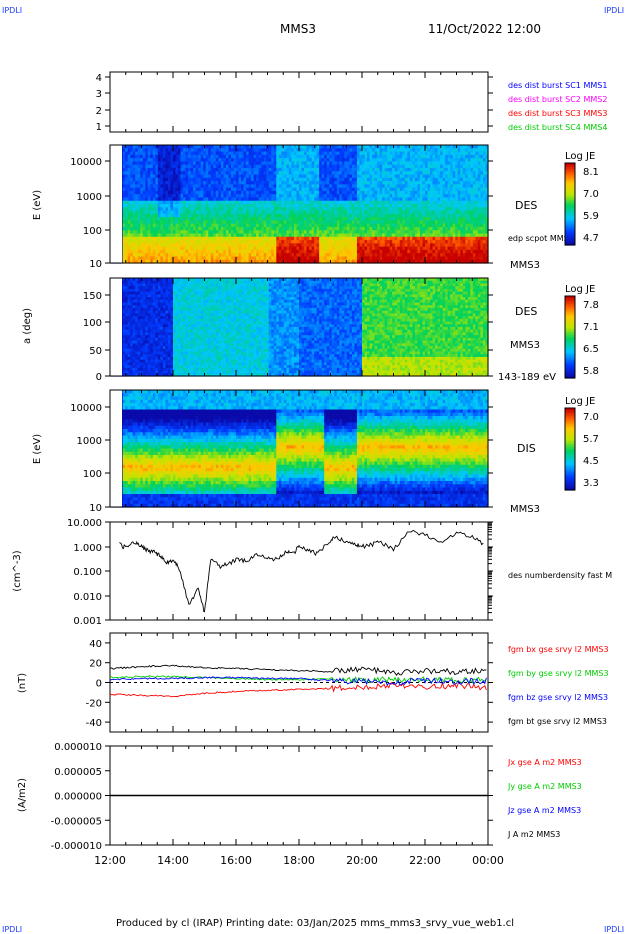 The width and height of the screenshot is (630, 934). What do you see at coordinates (544, 786) in the screenshot?
I see `current-legend-item: Jy gse A m2 MMS3` at bounding box center [544, 786].